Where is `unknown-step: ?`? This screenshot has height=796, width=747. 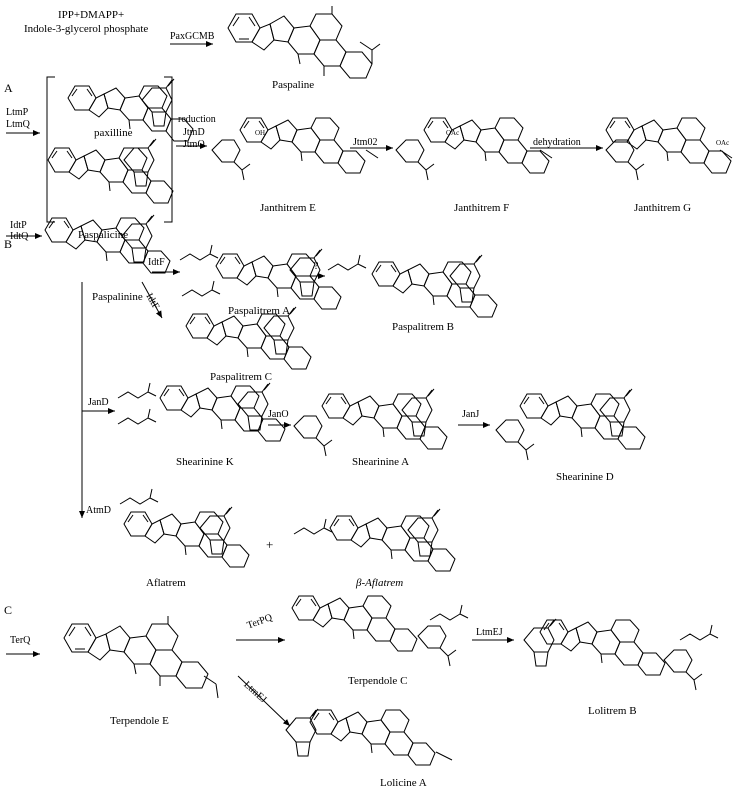
unknown-step: ? is located at coordinates (316, 266).